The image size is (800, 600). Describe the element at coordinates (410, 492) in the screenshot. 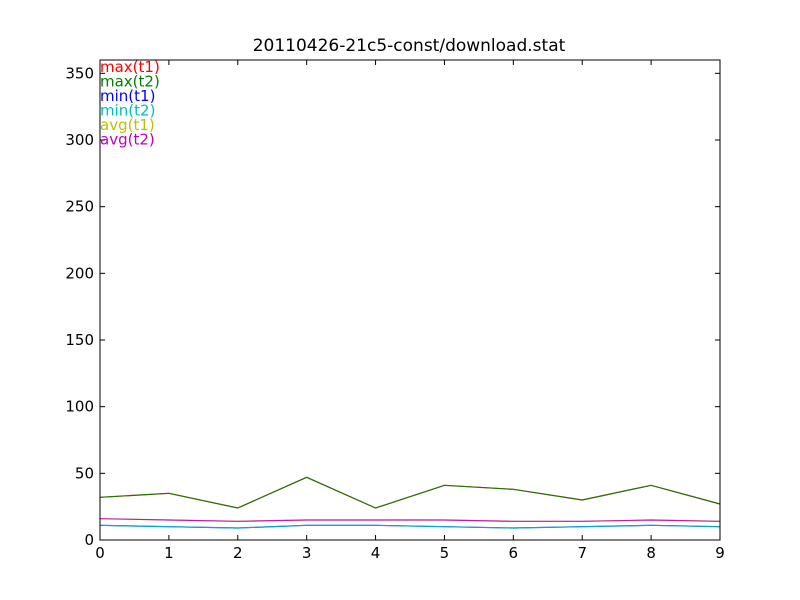

I see `series-line-max-t2` at that location.